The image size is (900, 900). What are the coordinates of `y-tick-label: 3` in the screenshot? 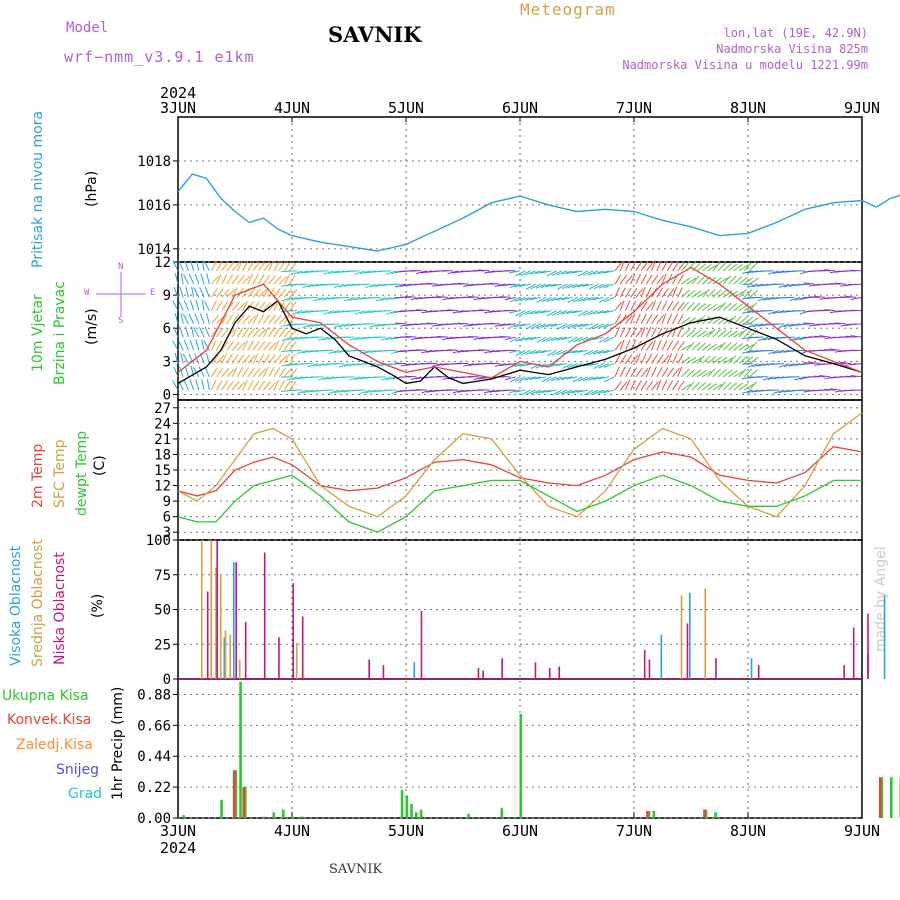 It's located at (167, 533).